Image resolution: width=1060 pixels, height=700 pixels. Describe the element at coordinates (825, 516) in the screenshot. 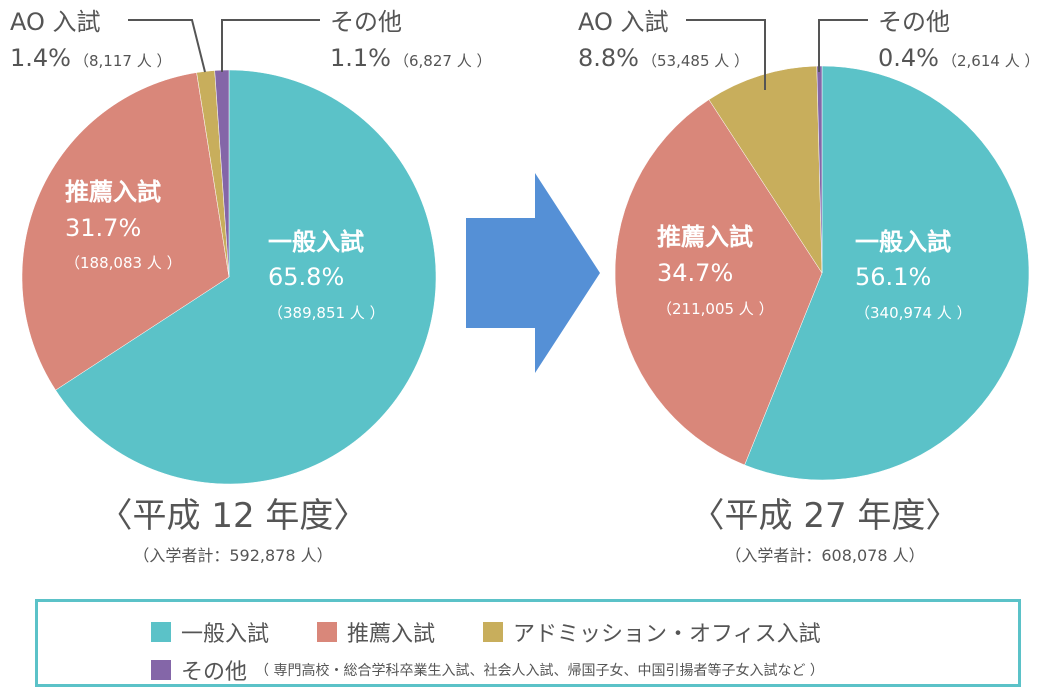

I see `chart-title-h27: 〈平成 27 年度〉` at that location.